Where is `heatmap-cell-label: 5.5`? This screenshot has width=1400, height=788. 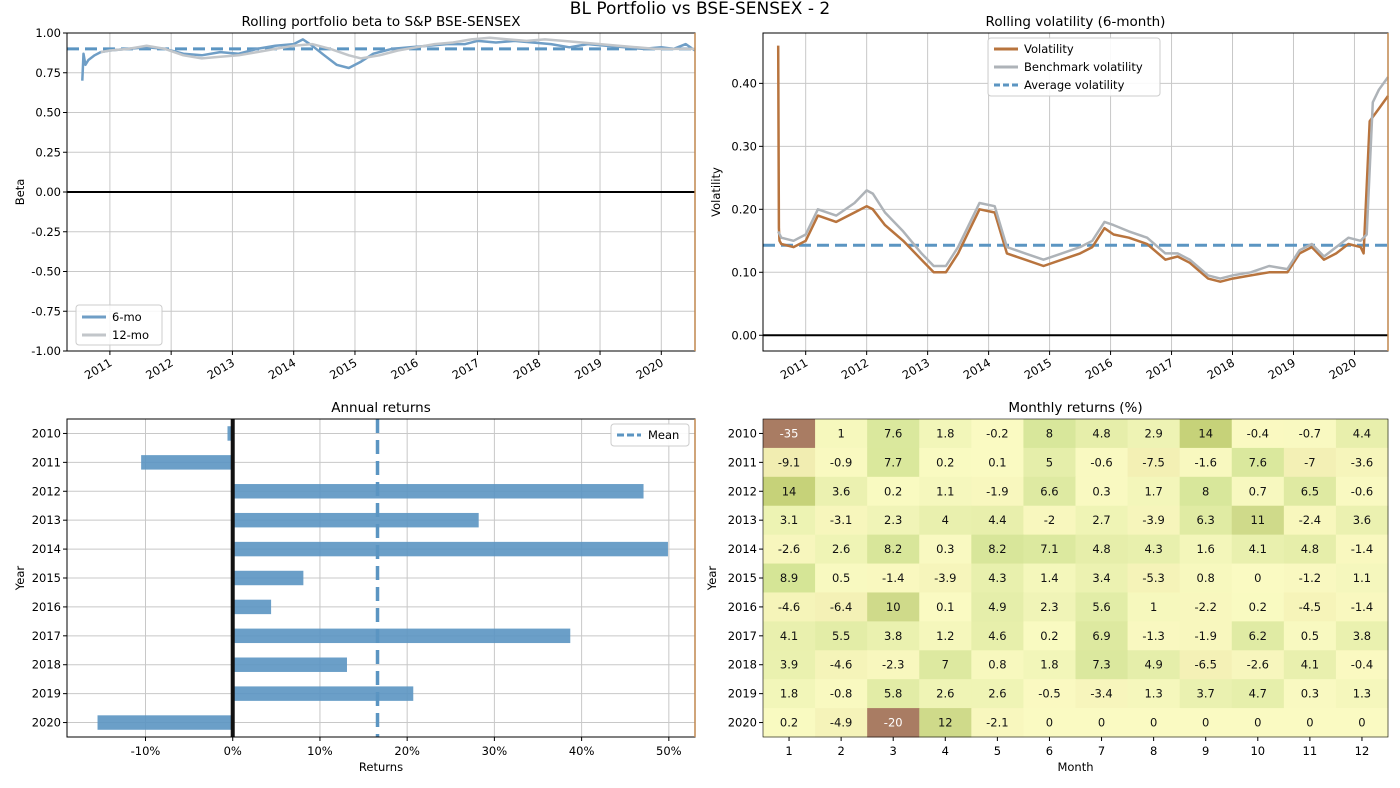 heatmap-cell-label: 5.5 is located at coordinates (841, 636).